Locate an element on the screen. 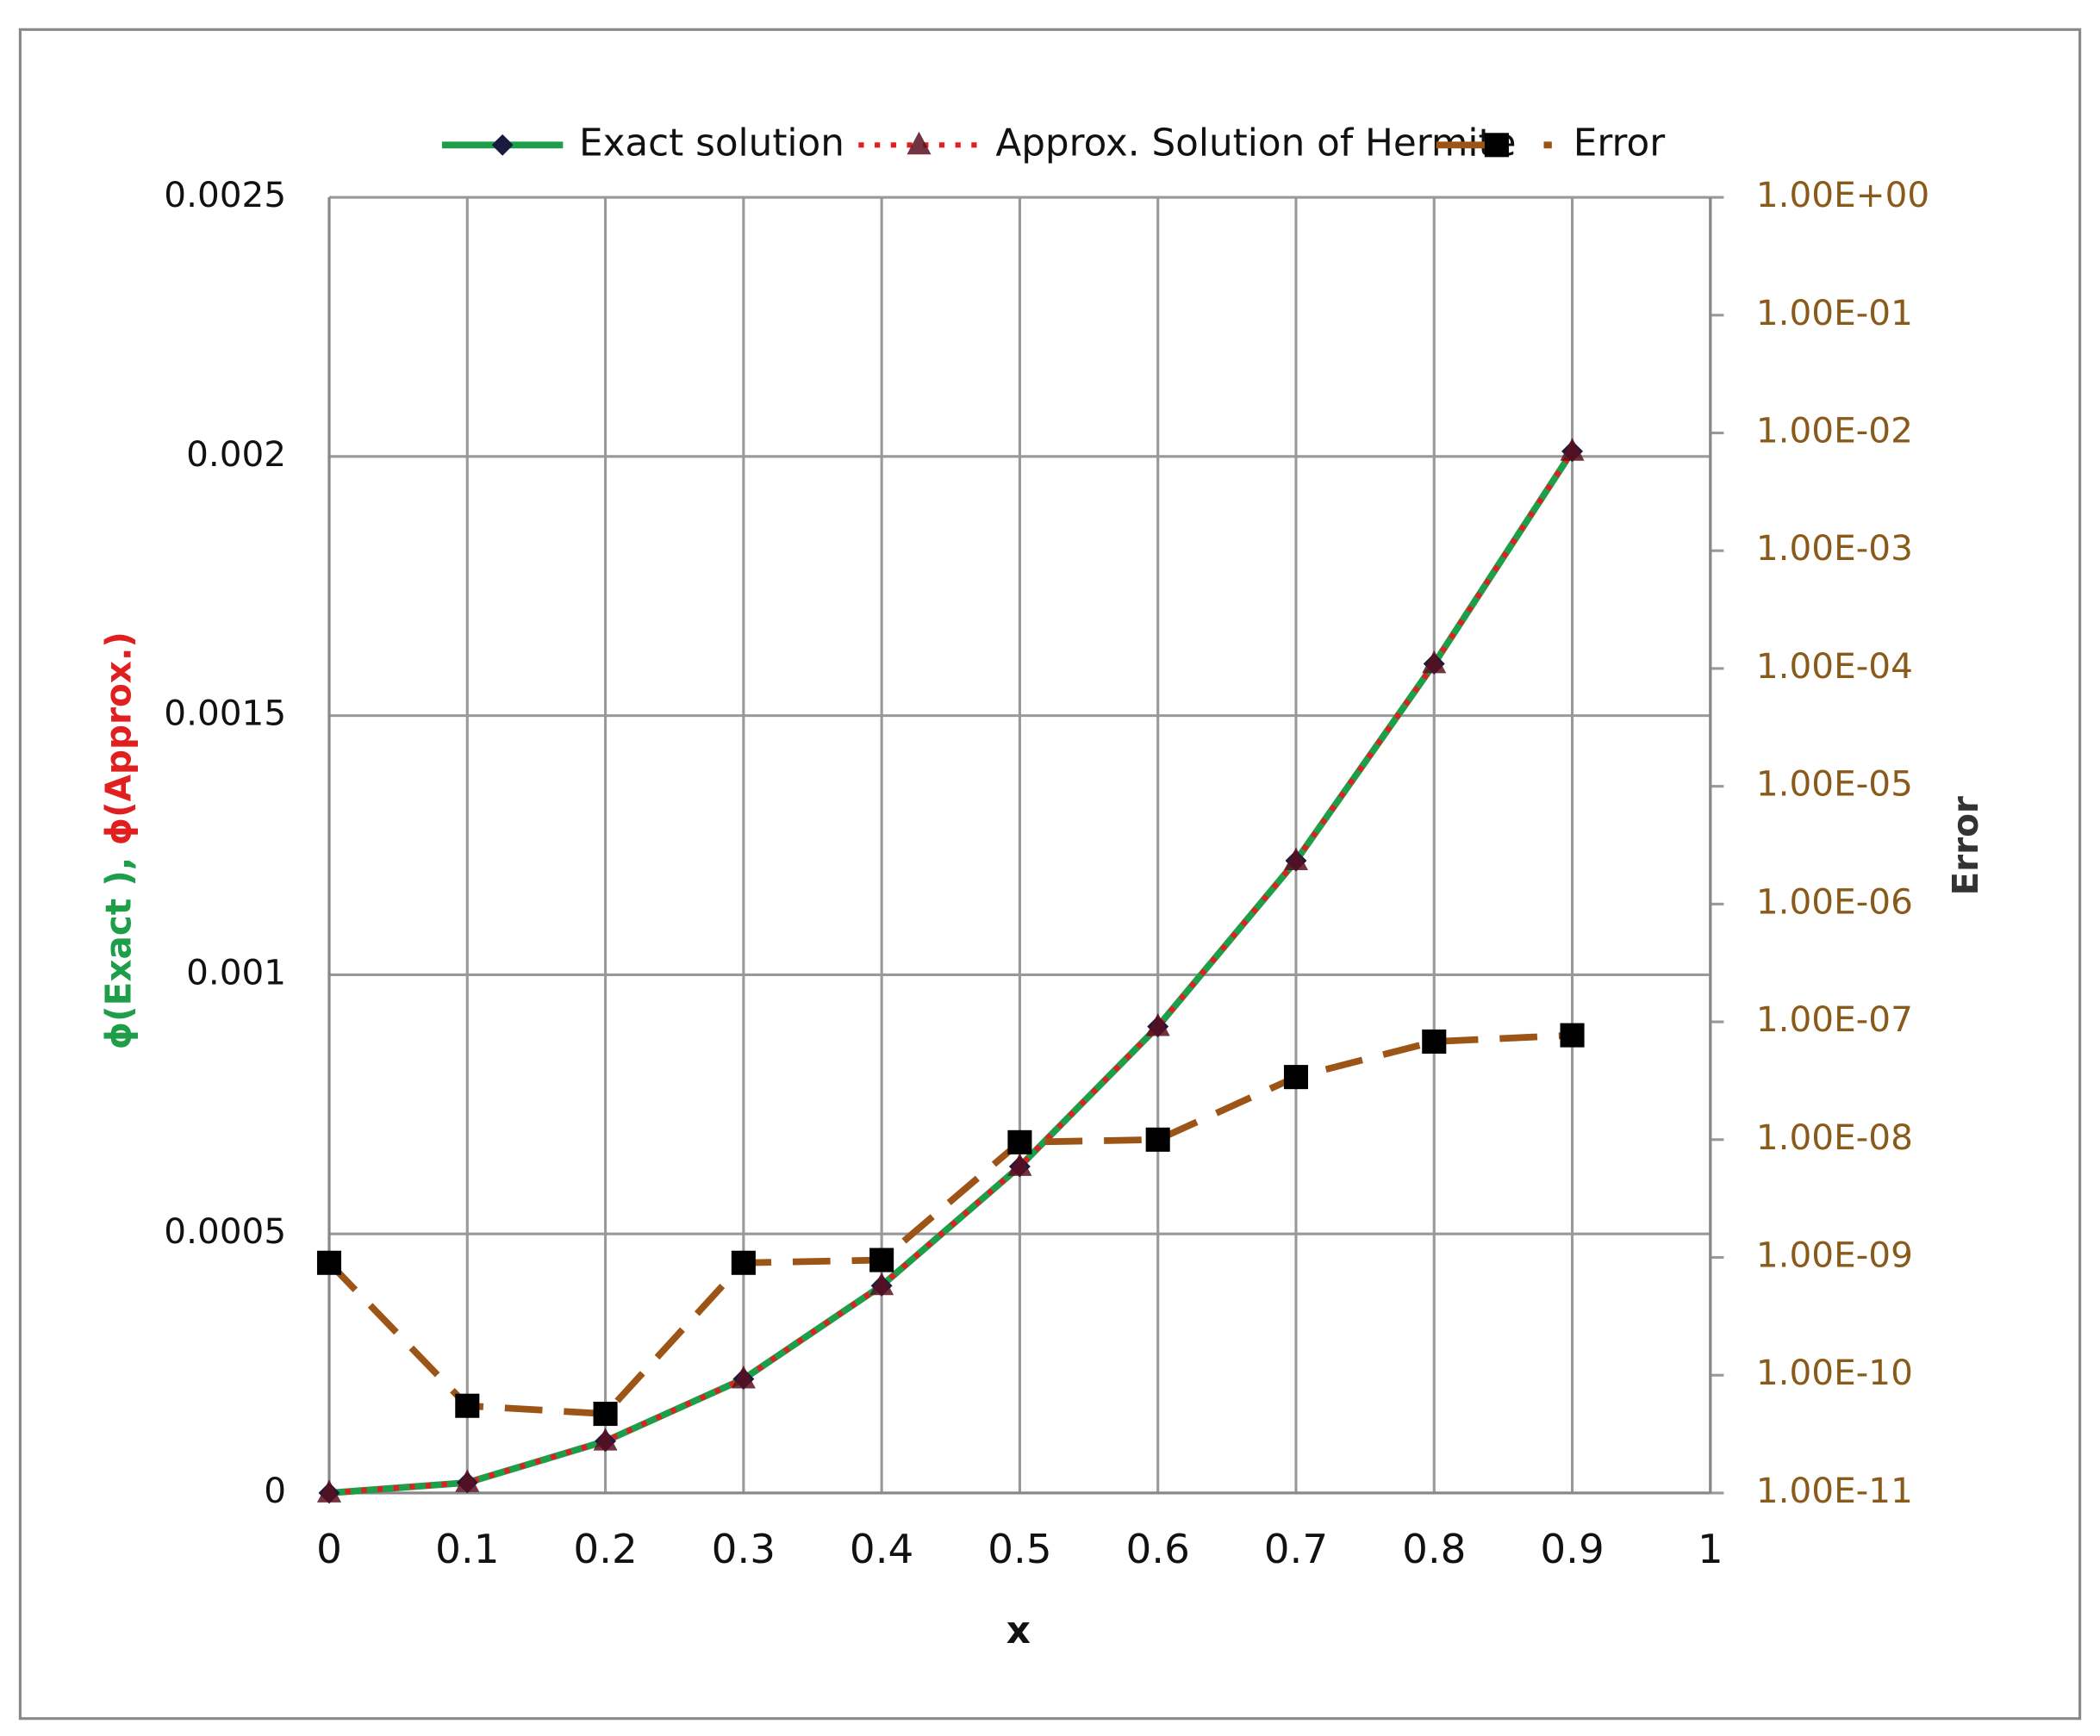 The width and height of the screenshot is (2100, 1736). y2-tick-label: 1.00E-04 is located at coordinates (1834, 666).